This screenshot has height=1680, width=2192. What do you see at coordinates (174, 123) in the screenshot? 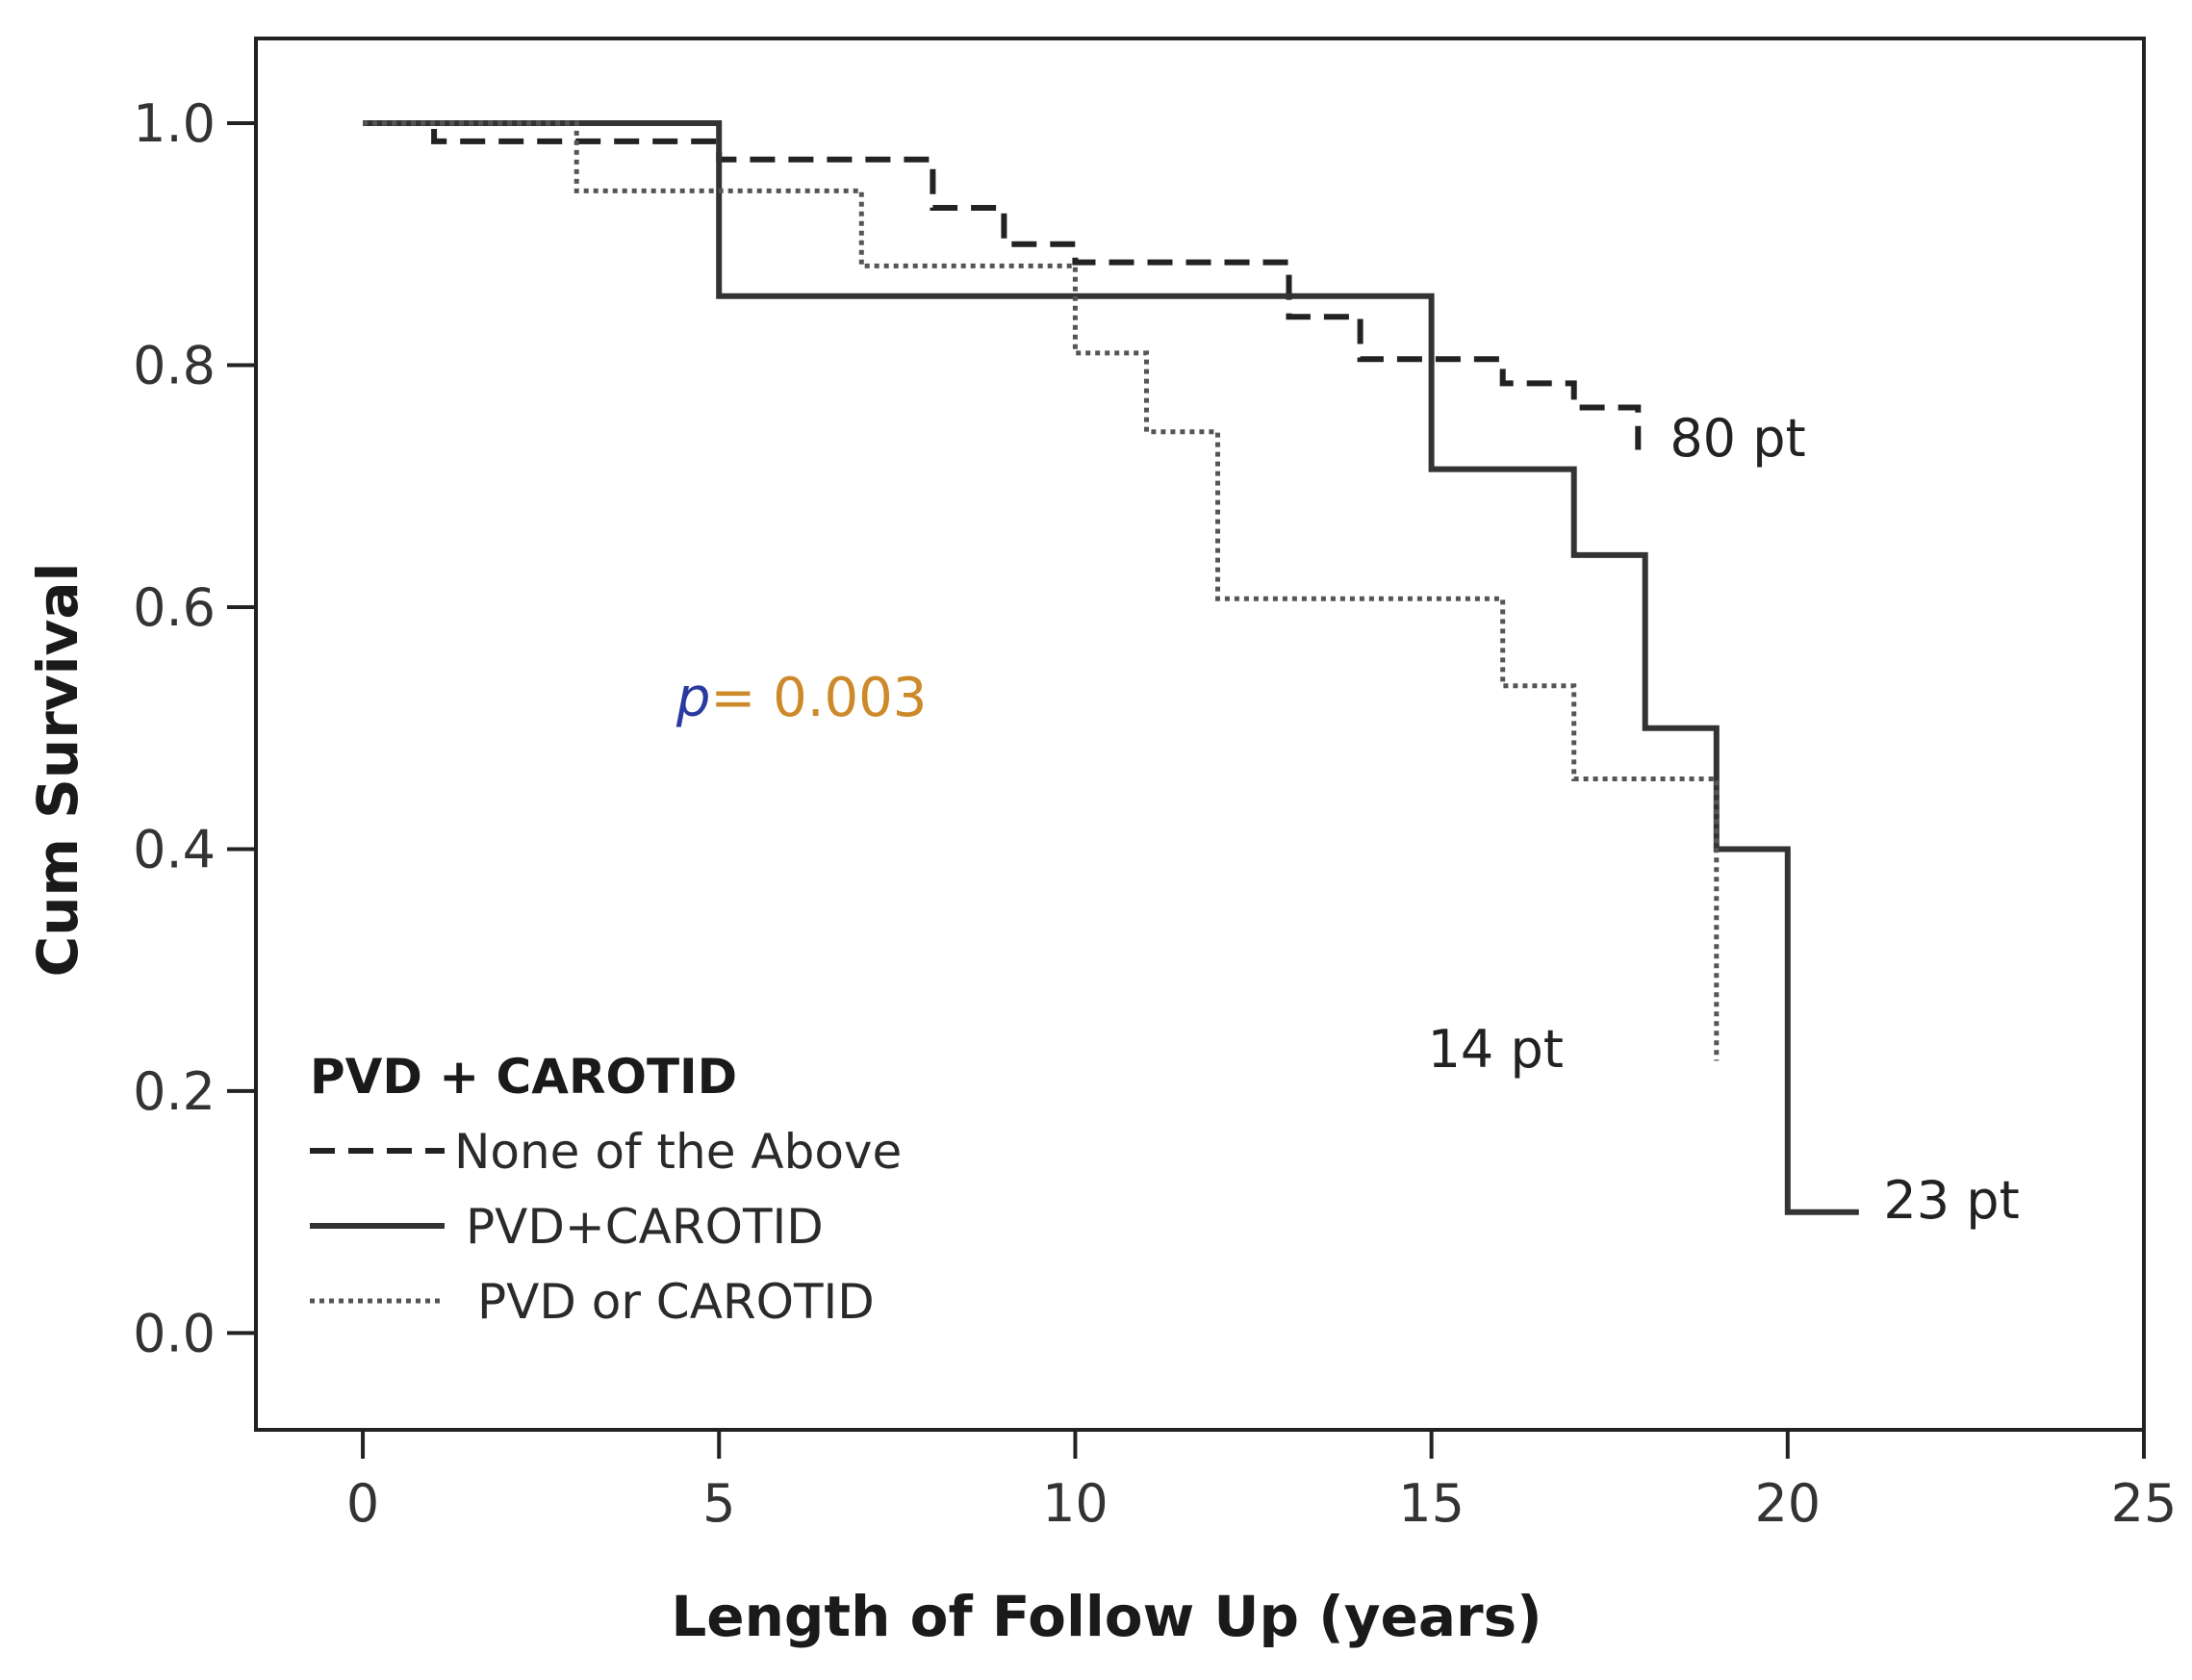
I see `y-tick-label-5: 1.0` at bounding box center [174, 123].